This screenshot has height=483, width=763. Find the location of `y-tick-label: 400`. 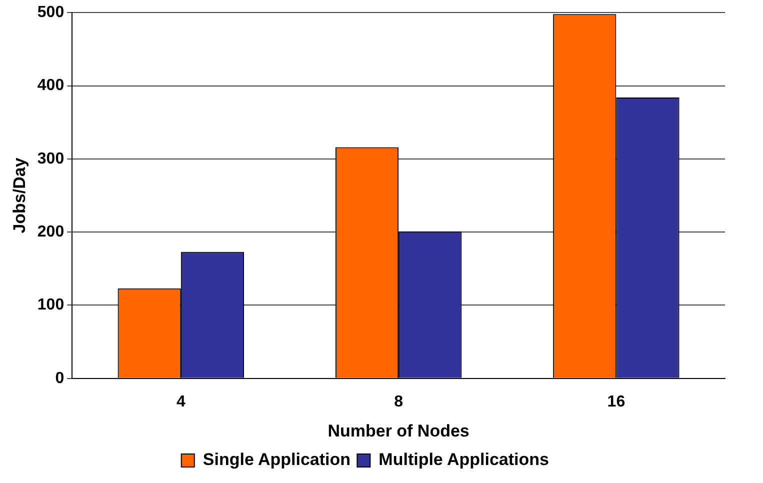

y-tick-label: 400 is located at coordinates (50, 85).